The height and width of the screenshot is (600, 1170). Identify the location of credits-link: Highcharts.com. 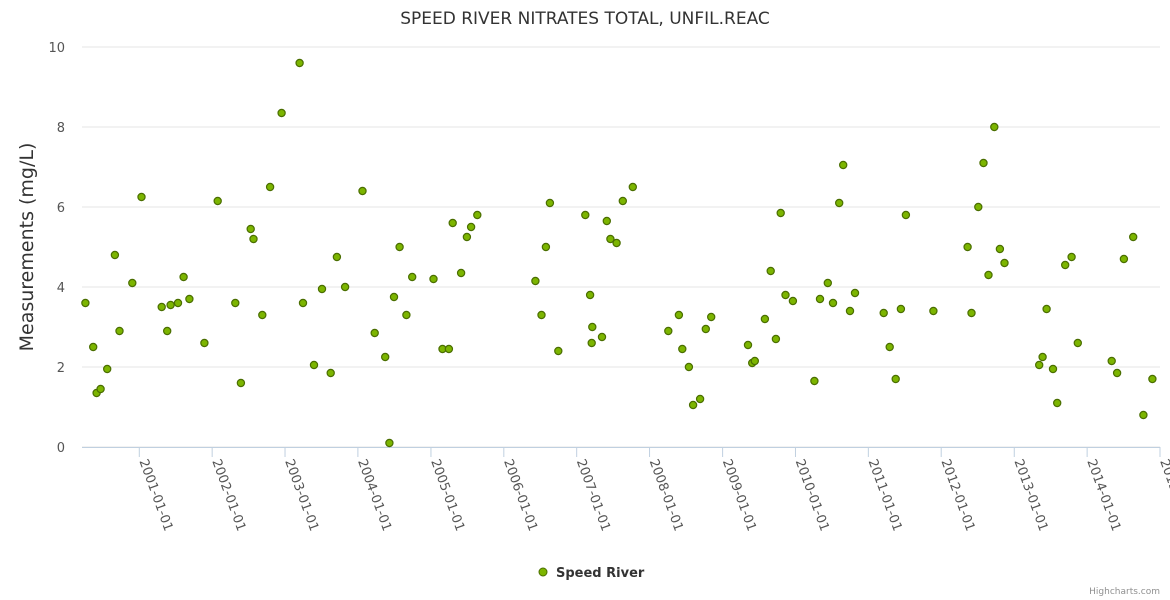
(1124, 592).